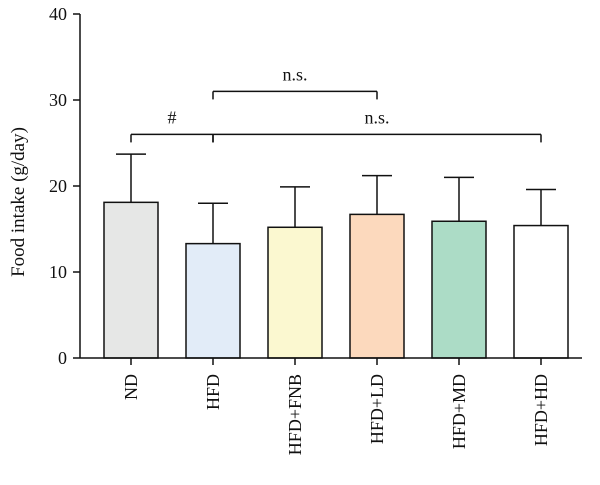  What do you see at coordinates (131, 387) in the screenshot?
I see `x-tick-label-0: ND` at bounding box center [131, 387].